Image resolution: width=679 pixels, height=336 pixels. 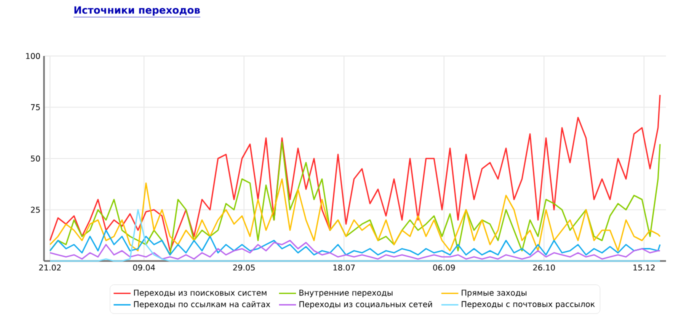 What do you see at coordinates (137, 11) in the screenshot?
I see `chart-title: Источники переходов` at bounding box center [137, 11].